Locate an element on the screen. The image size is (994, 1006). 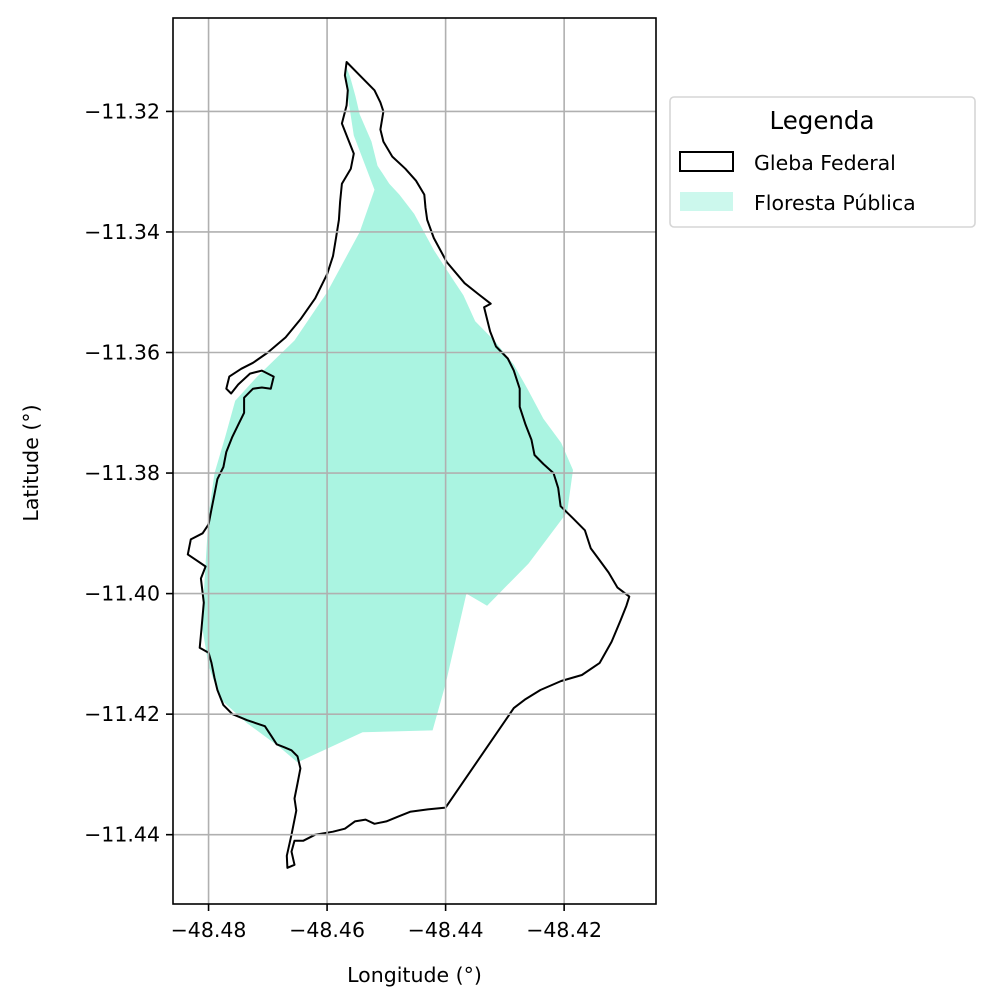
x-tick-label: −48.48 is located at coordinates (209, 930).